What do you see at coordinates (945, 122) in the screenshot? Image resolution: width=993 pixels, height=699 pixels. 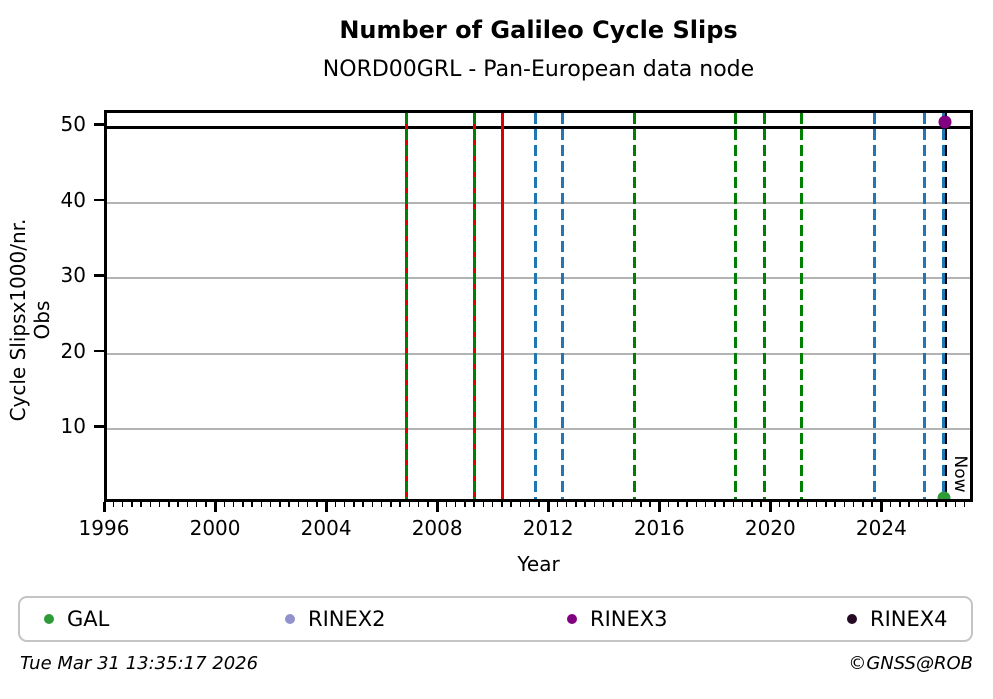 I see `data-point-rinex3` at bounding box center [945, 122].